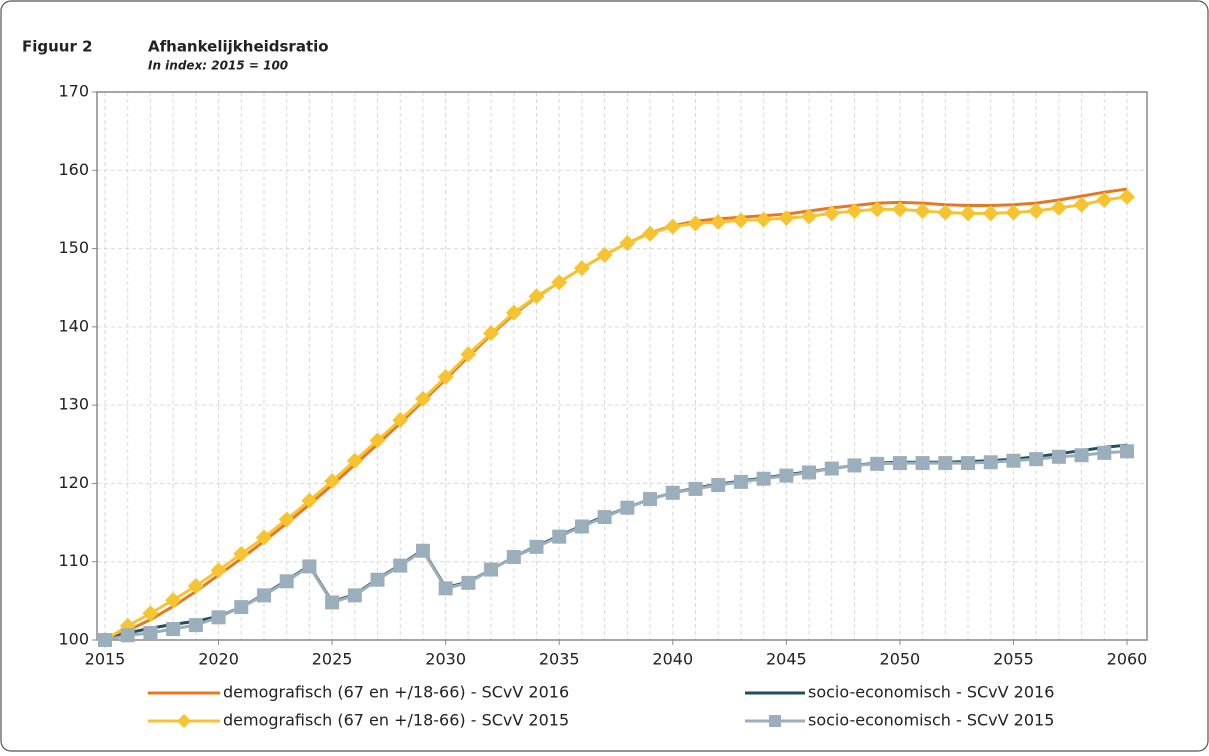  What do you see at coordinates (559, 659) in the screenshot?
I see `x-tick-label: 2035` at bounding box center [559, 659].